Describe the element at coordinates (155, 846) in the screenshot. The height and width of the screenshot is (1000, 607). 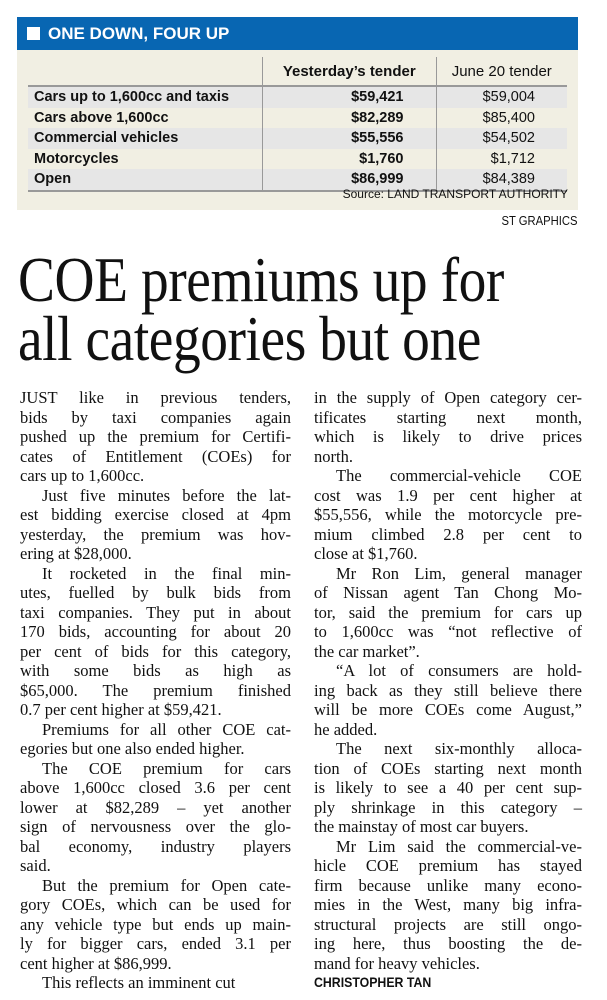
I see `text-line: bal economy, industry players` at that location.